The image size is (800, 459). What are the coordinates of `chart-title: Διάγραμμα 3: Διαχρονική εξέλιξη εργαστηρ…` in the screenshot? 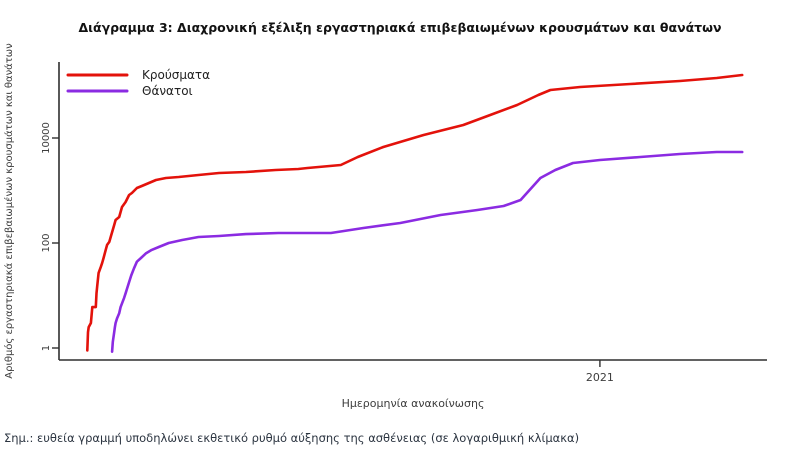 It's located at (400, 27).